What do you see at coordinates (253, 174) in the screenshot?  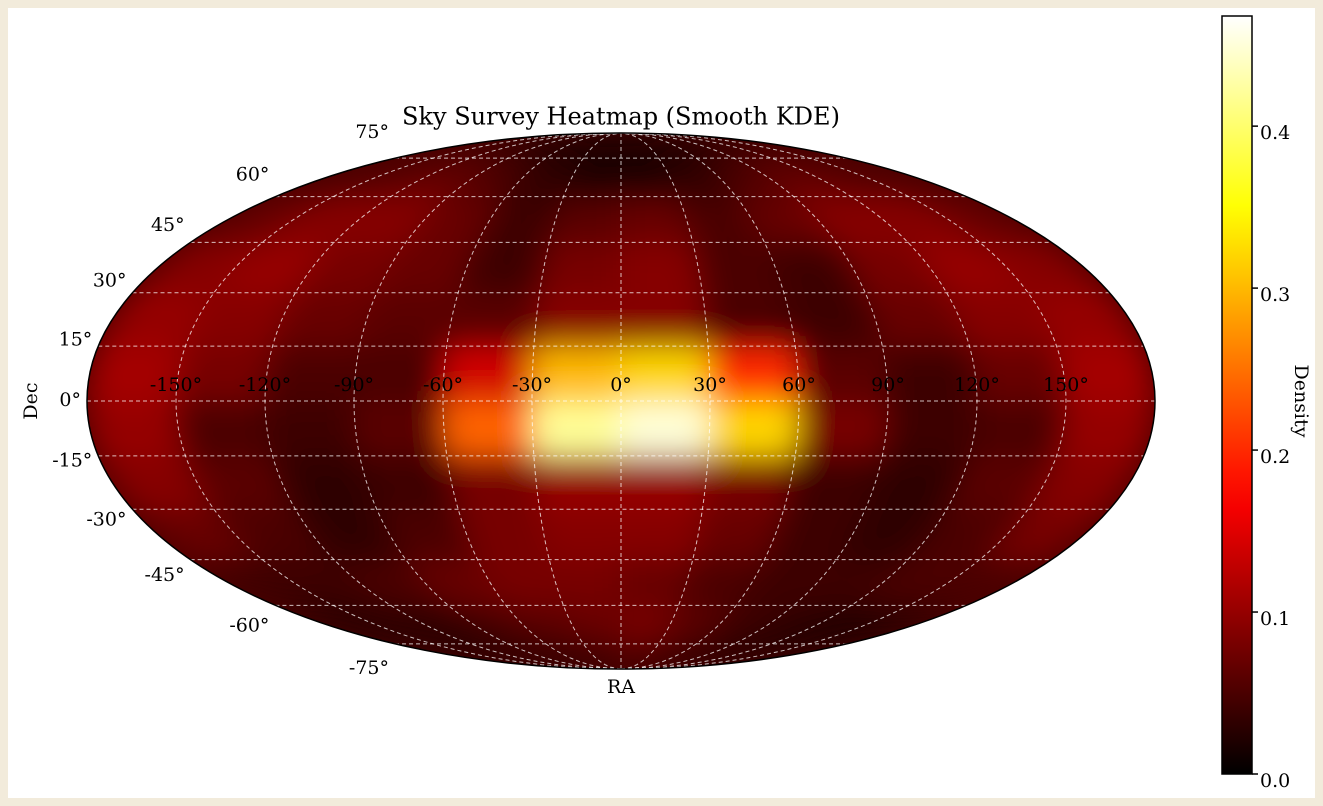 I see `y-tick-label: 60°` at bounding box center [253, 174].